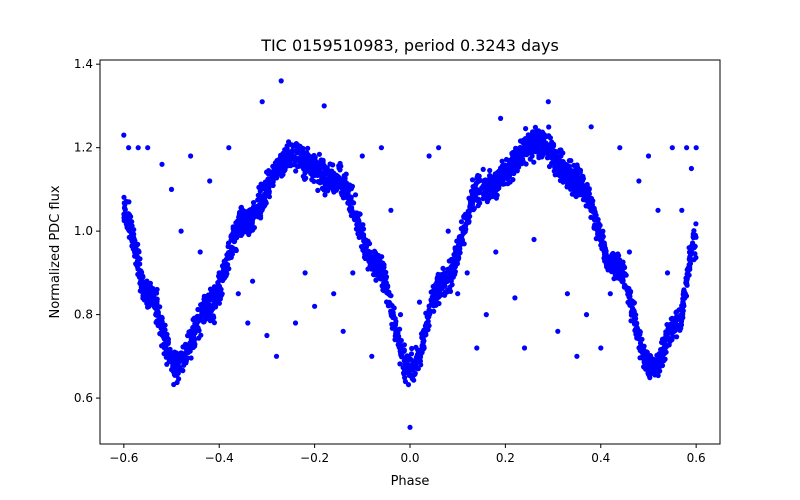 This screenshot has width=800, height=500. Describe the element at coordinates (407, 454) in the screenshot. I see `x-axis: −0.6 −0.4 −0.2 0.0 0.2 0.4 0.6` at that location.